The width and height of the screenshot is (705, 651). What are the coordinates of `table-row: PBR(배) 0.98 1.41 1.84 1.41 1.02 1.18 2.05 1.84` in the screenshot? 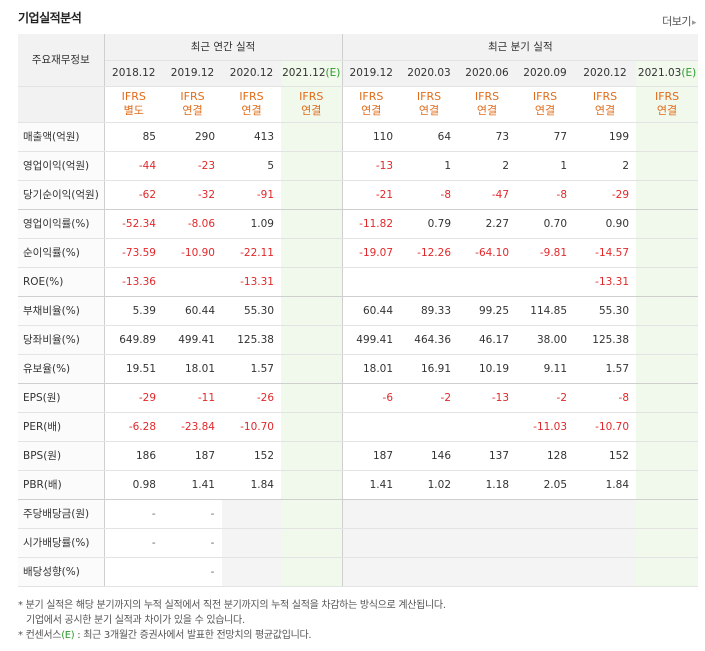 It's located at (358, 485).